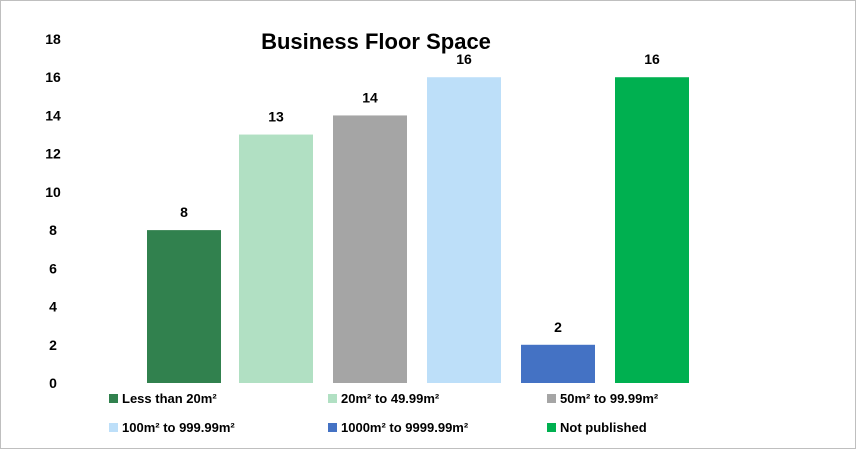  I want to click on data-label: 2, so click(558, 327).